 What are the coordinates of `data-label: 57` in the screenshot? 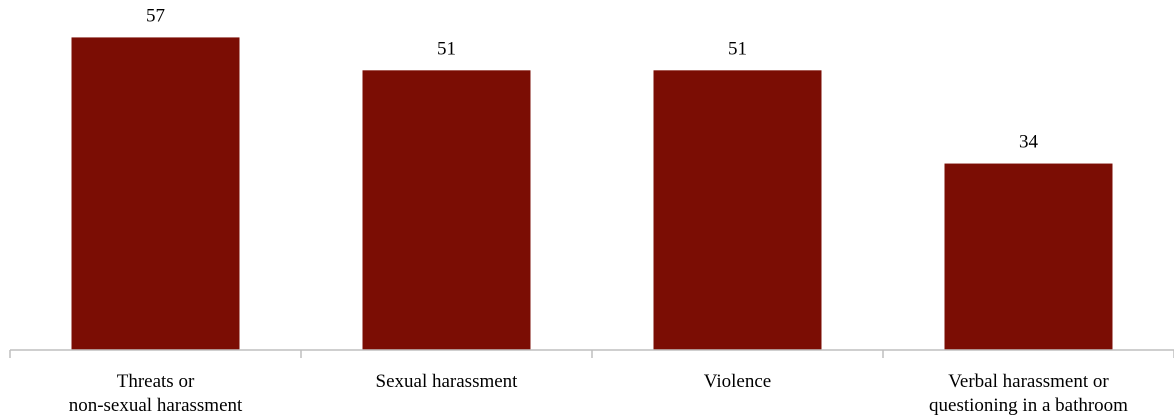 It's located at (155, 15).